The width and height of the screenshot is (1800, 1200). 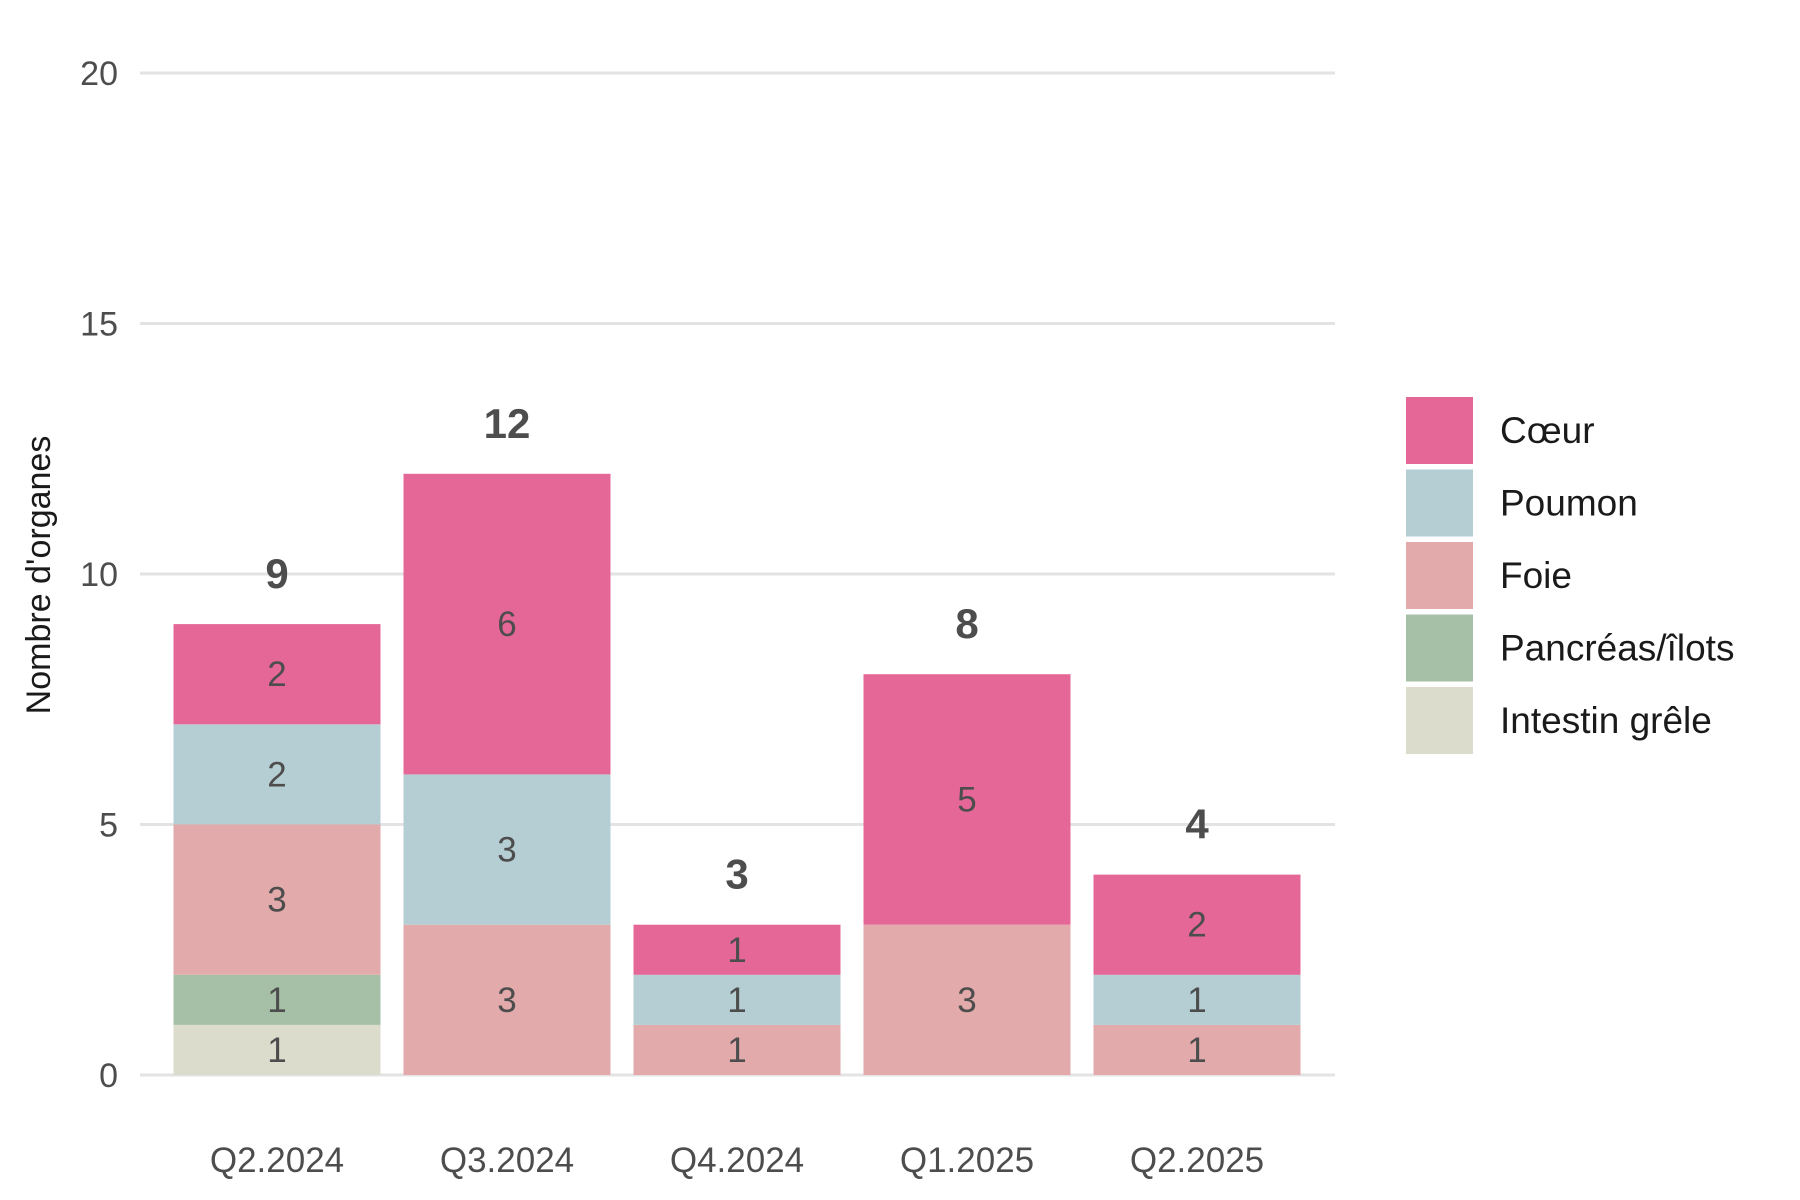 I want to click on y-tick-label: 20, so click(x=99, y=74).